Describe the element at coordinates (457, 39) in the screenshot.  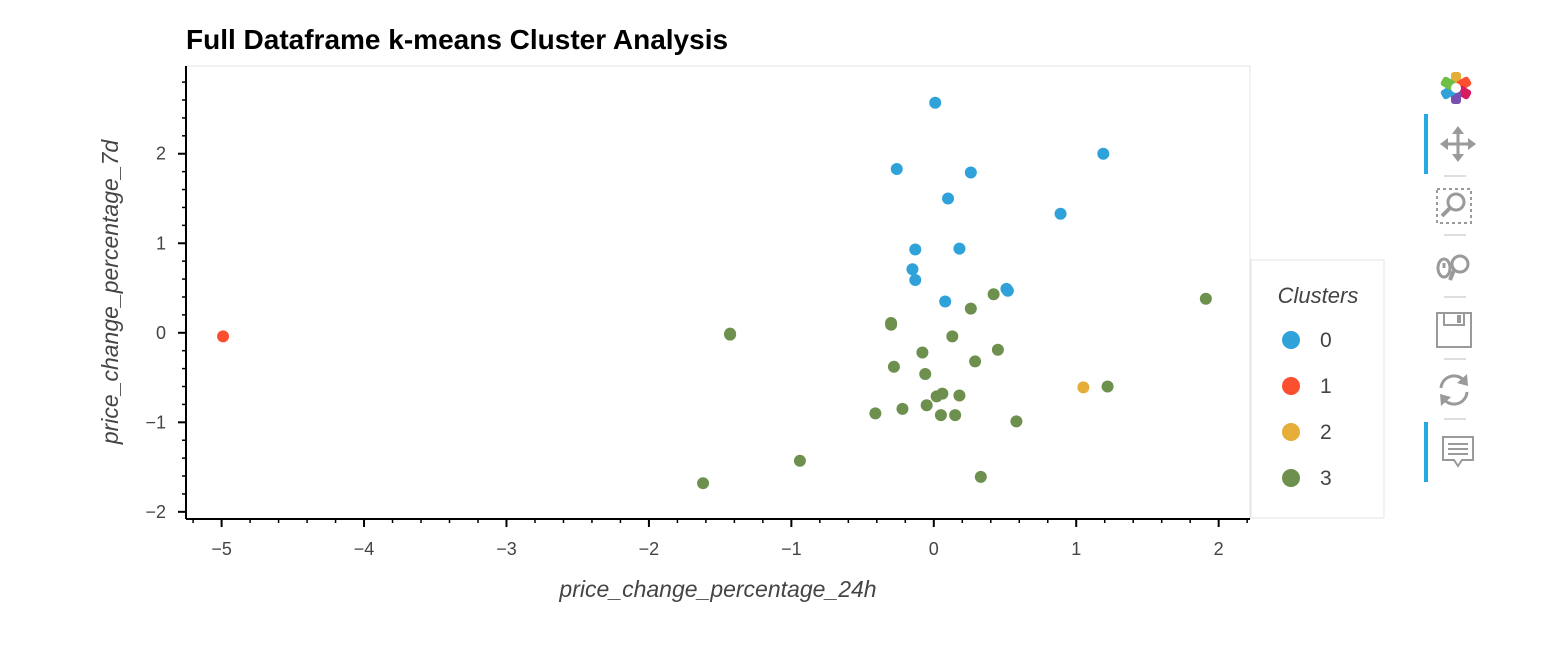
I see `chart-title: Full Dataframe k-means Cluster Analysis` at that location.